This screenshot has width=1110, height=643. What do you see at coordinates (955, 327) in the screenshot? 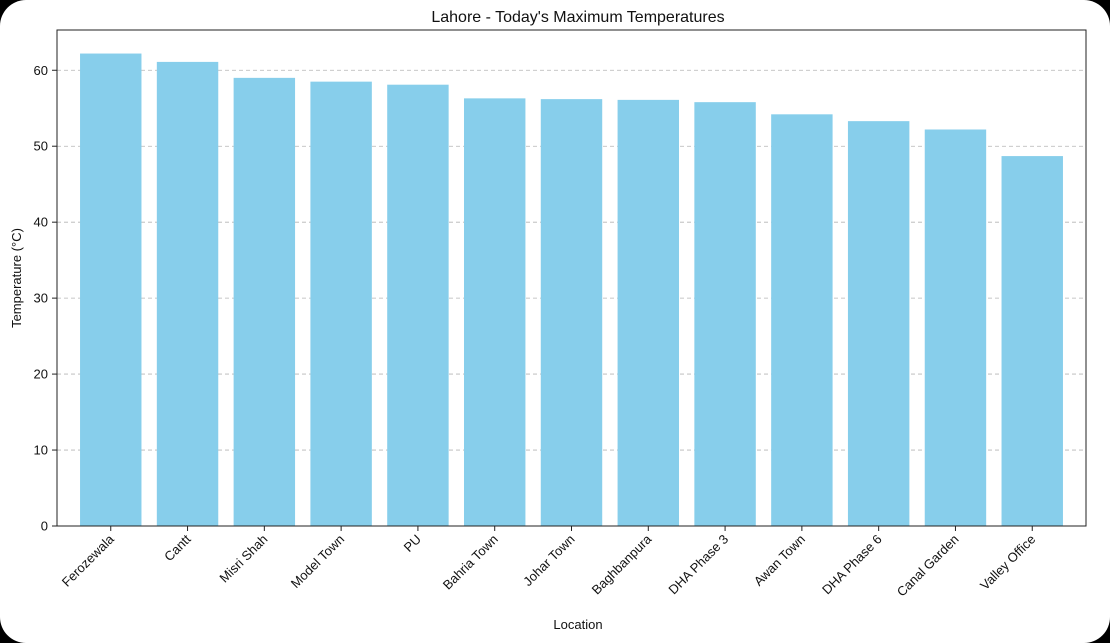
I see `bar-canal-garden` at bounding box center [955, 327].